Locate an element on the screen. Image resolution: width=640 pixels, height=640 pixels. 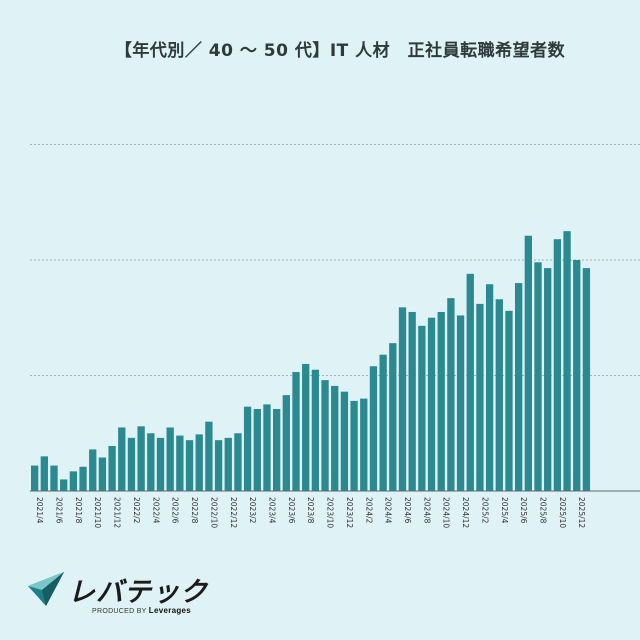
x-tick-label: 2022/2 is located at coordinates (136, 510).